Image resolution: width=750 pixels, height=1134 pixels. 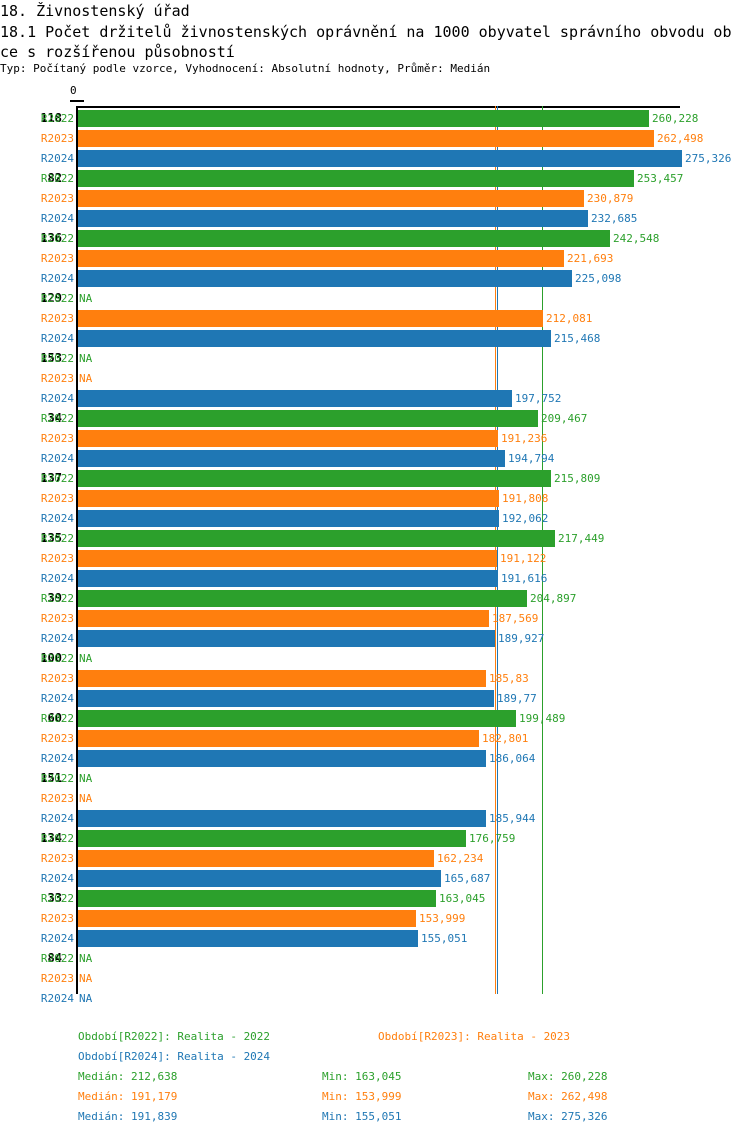 I want to click on bar-value-label: 221,693, so click(x=590, y=258).